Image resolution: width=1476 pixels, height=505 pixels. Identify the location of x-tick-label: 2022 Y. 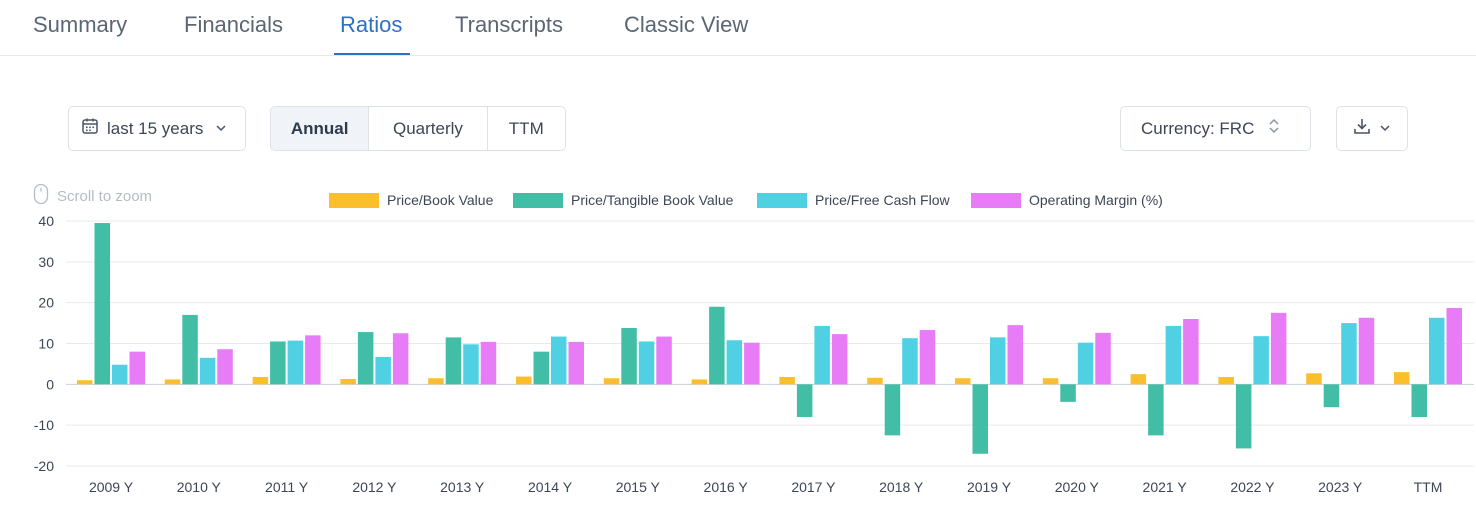
(1252, 487).